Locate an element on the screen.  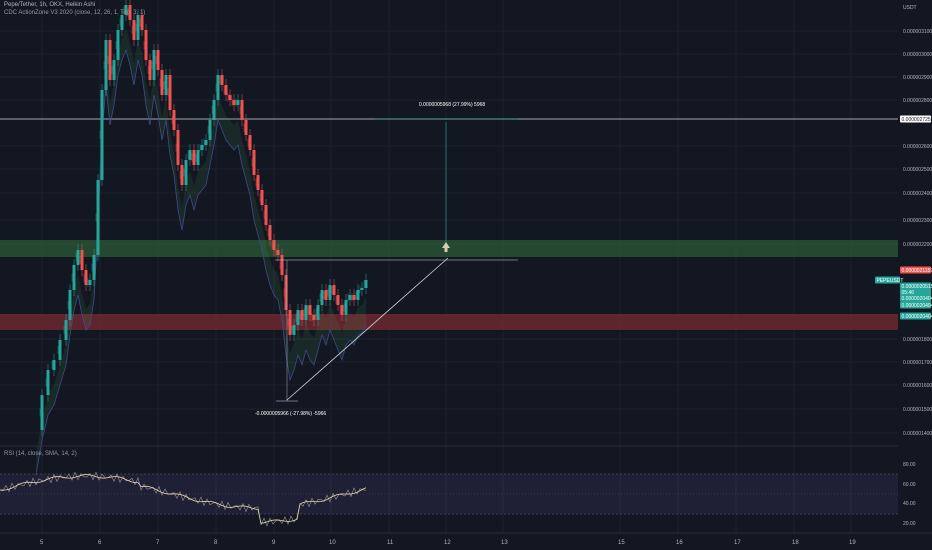
time-tick: 15 is located at coordinates (621, 543).